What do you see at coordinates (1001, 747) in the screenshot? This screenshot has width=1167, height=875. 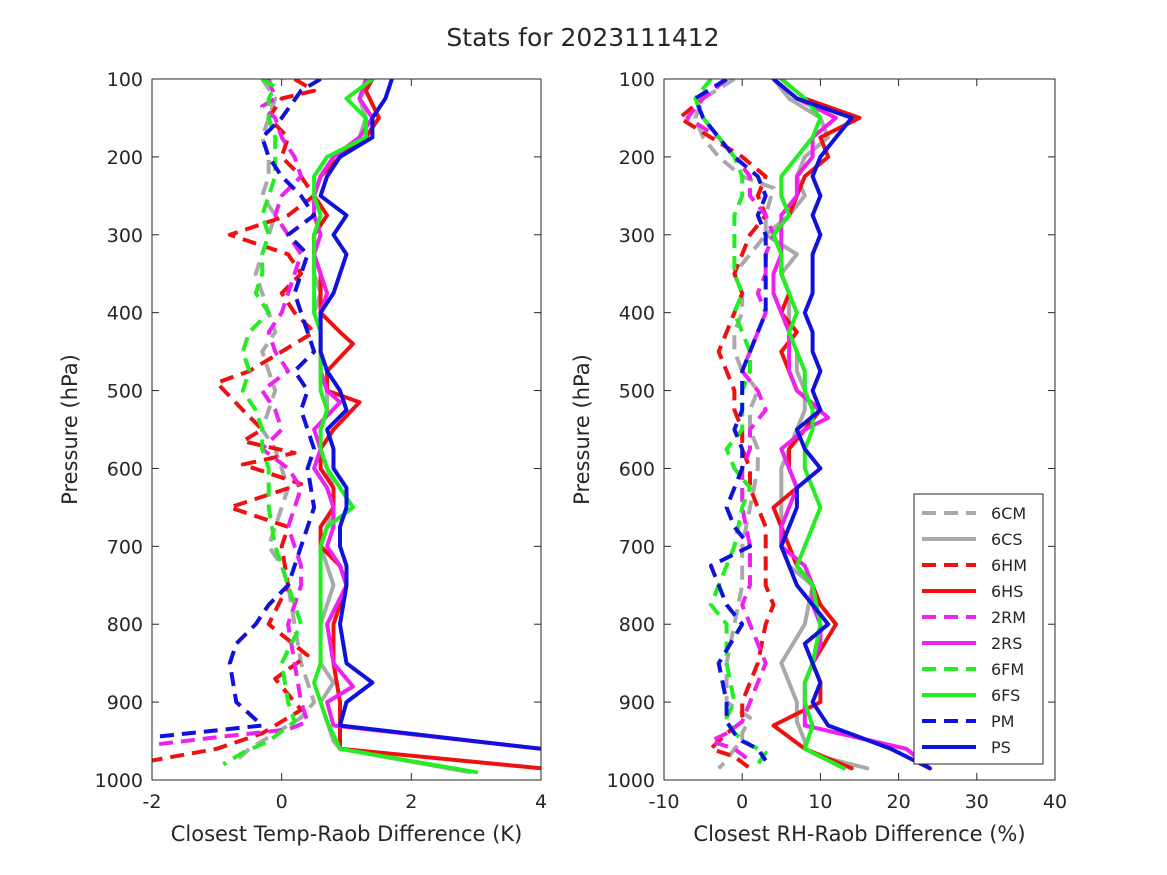 I see `legend-label-ps: PS` at bounding box center [1001, 747].